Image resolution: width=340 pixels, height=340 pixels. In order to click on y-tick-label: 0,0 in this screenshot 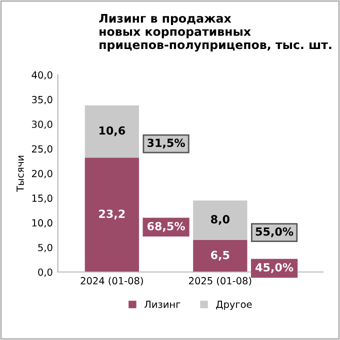, I will do `click(45, 272)`.